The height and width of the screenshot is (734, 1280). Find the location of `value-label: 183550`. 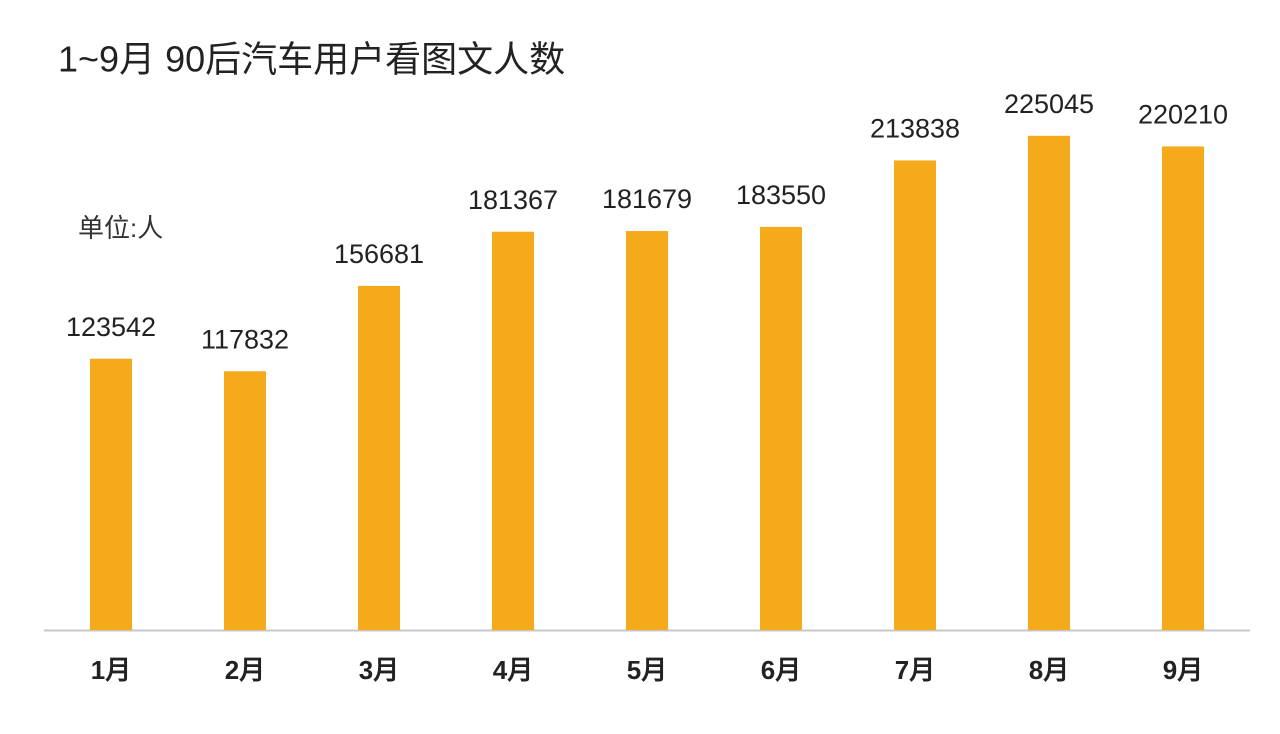

value-label: 183550 is located at coordinates (781, 195).